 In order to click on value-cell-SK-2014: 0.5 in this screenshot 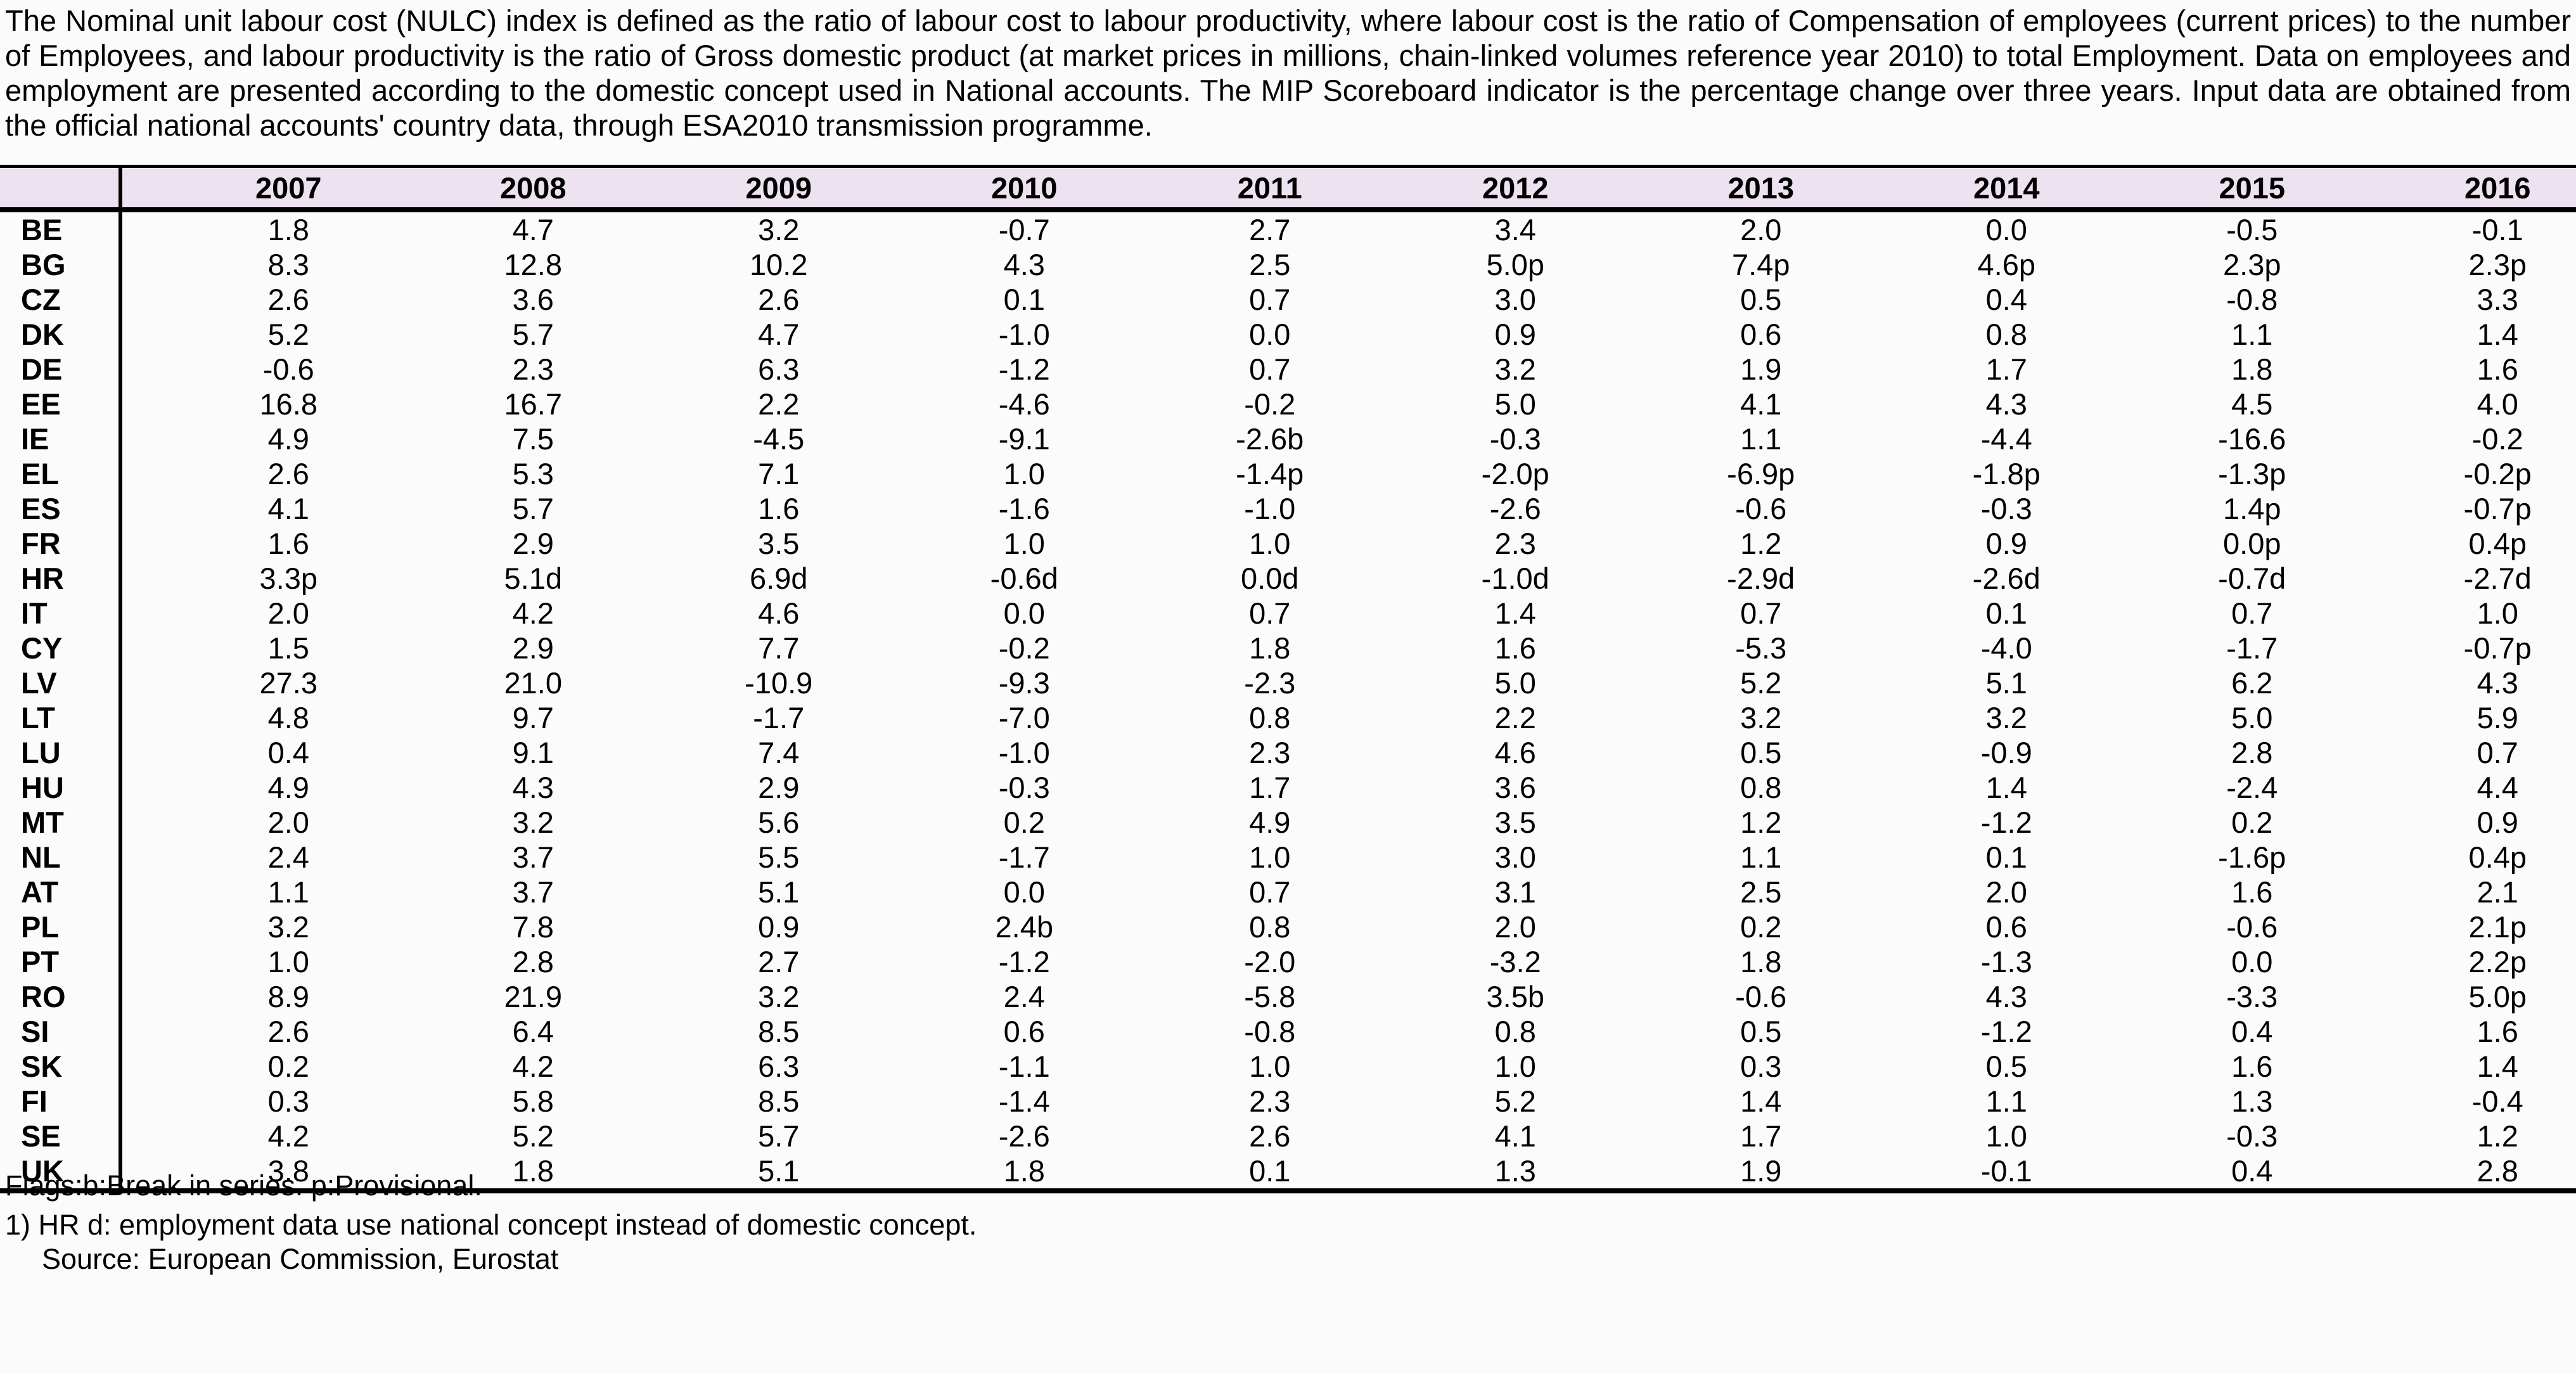, I will do `click(2006, 1066)`.